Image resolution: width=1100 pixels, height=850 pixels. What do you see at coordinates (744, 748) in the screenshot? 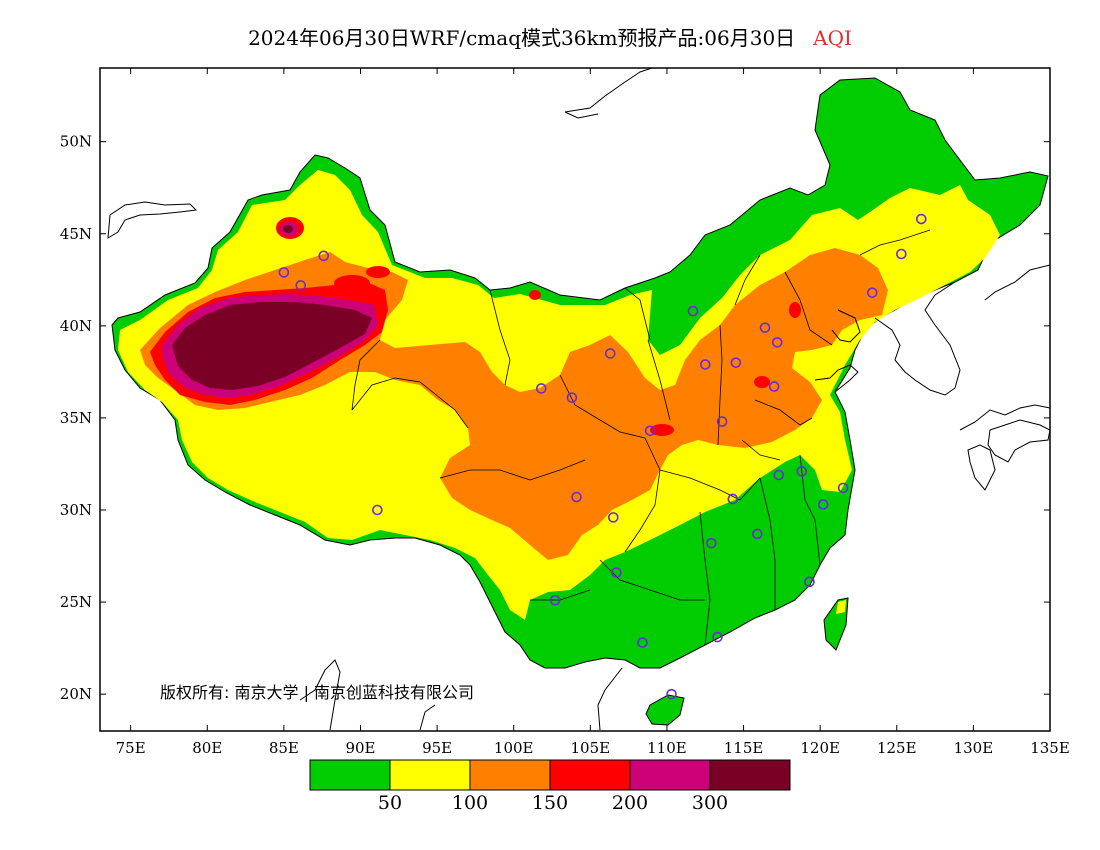
I see `lon-tick-label: 115E` at bounding box center [744, 748].